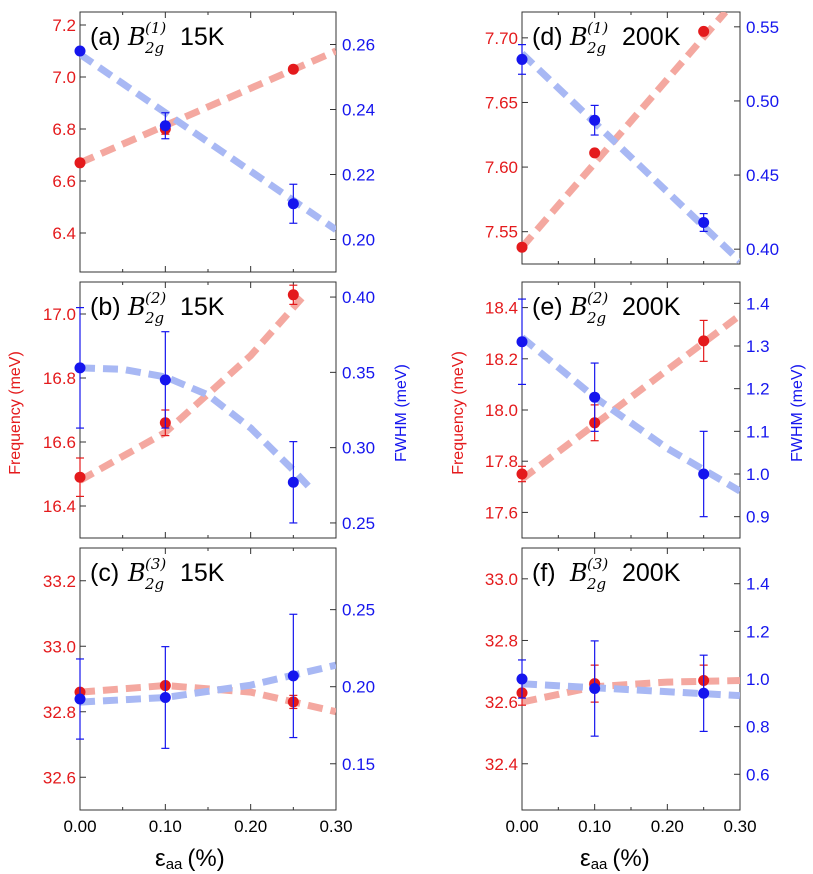 This screenshot has width=813, height=874. Describe the element at coordinates (64, 233) in the screenshot. I see `y-tick-label-left: 6.4` at that location.